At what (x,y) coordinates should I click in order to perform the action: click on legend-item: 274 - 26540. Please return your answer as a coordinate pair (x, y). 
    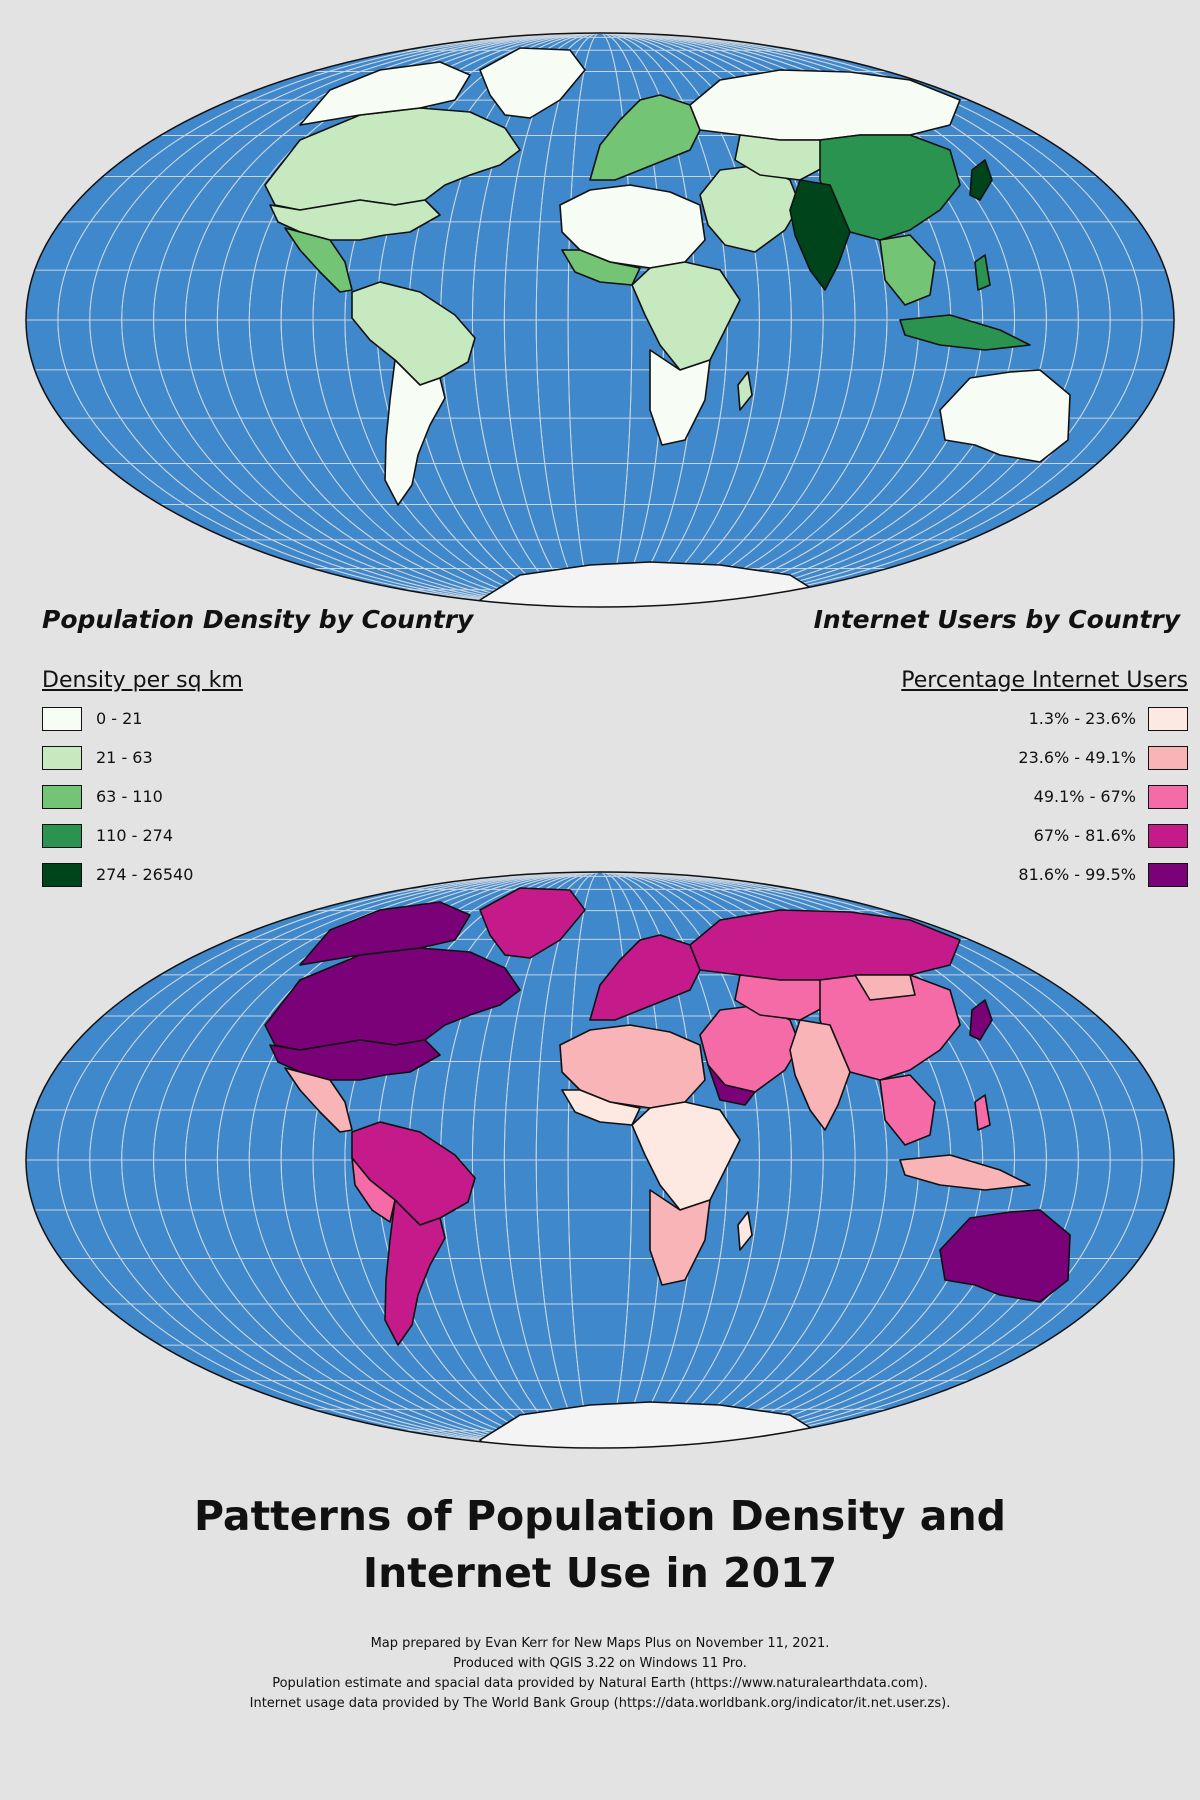
    Looking at the image, I should click on (142, 882).